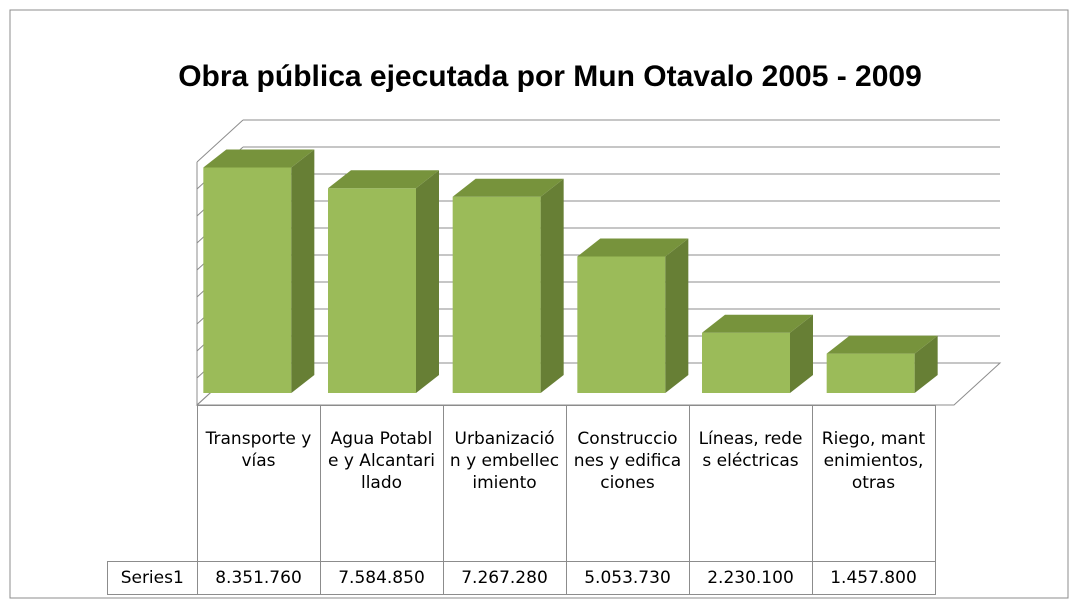  What do you see at coordinates (750, 483) in the screenshot?
I see `category-label: Líneas, redes eléctricas` at bounding box center [750, 483].